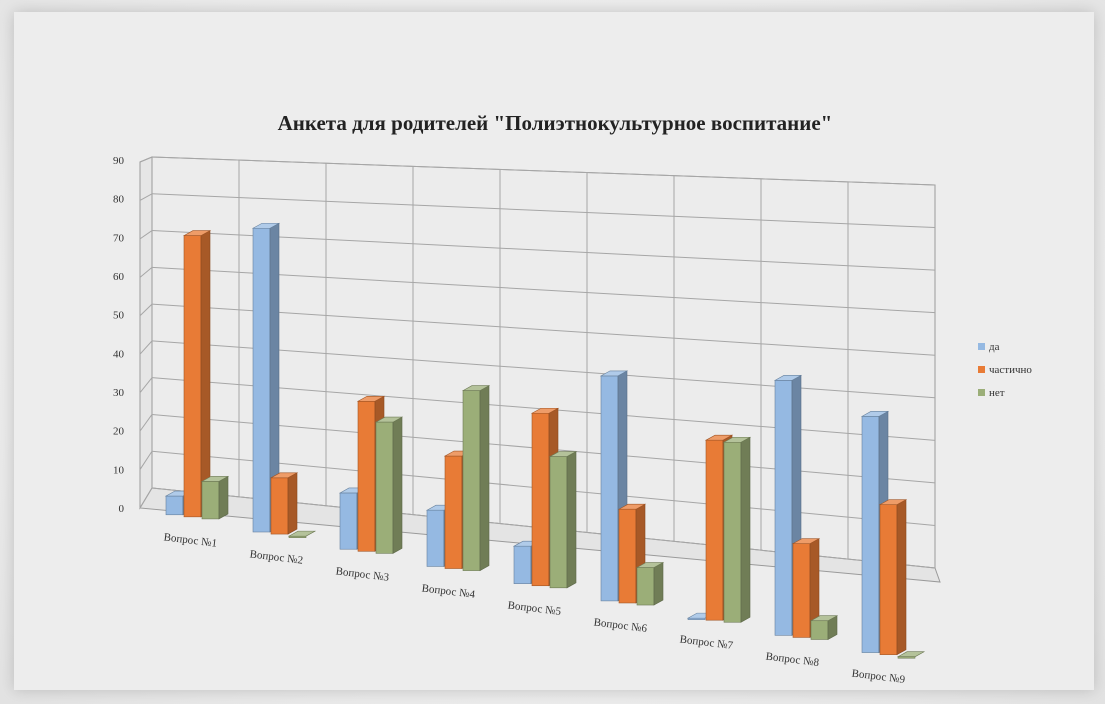 The height and width of the screenshot is (704, 1105). I want to click on chart-legend: да частично нет, so click(1005, 370).